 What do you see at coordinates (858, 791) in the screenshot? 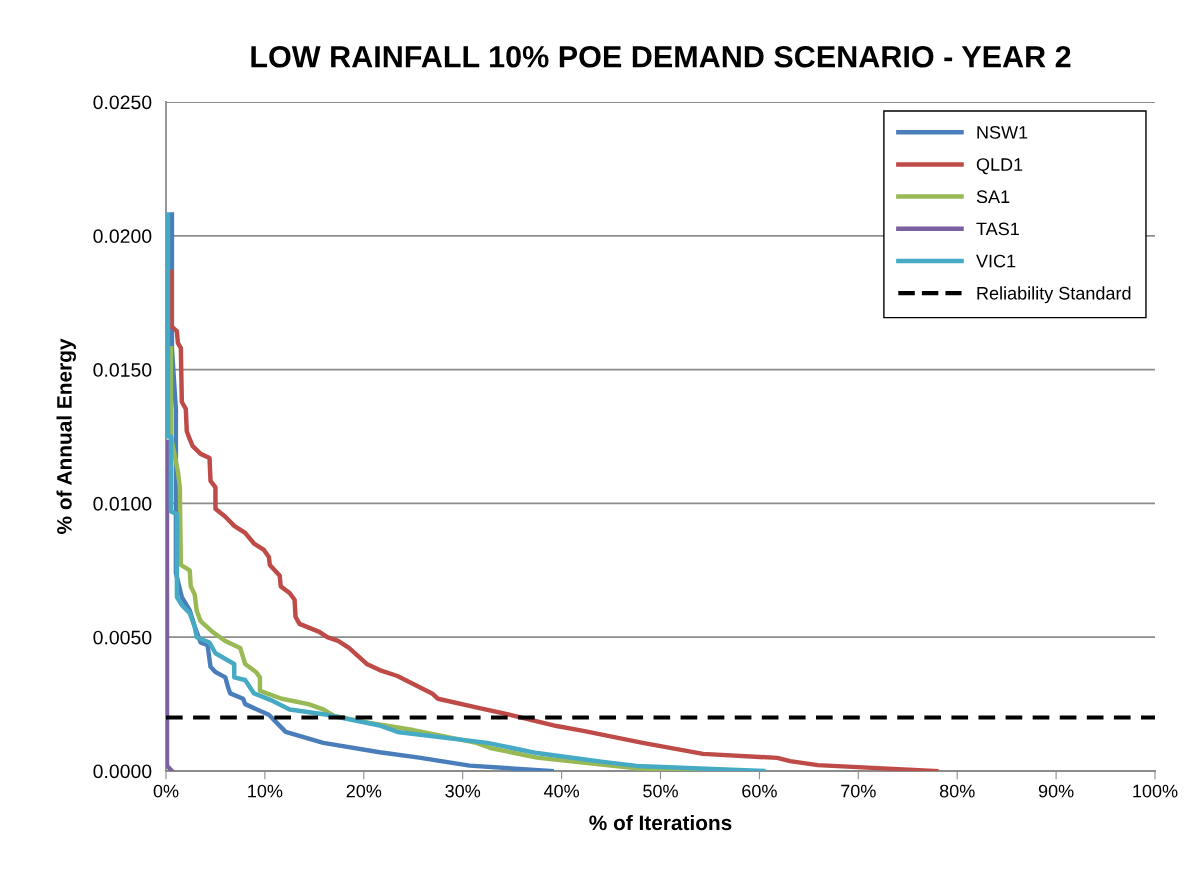
I see `x-tick-label: 70%` at bounding box center [858, 791].